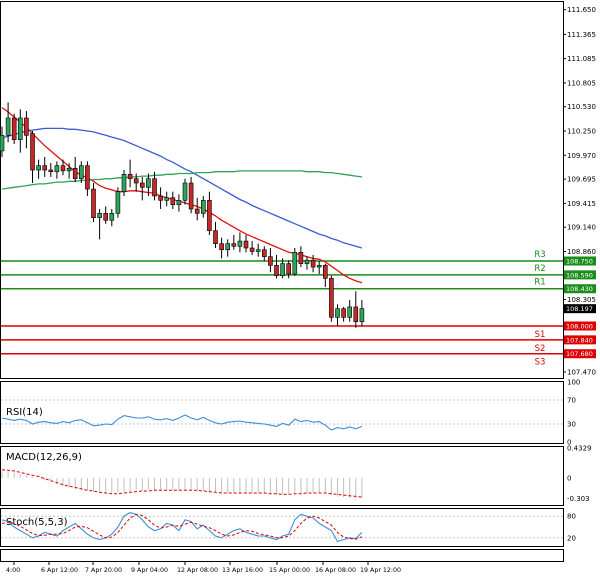  I want to click on rsi-panel, so click(282, 412).